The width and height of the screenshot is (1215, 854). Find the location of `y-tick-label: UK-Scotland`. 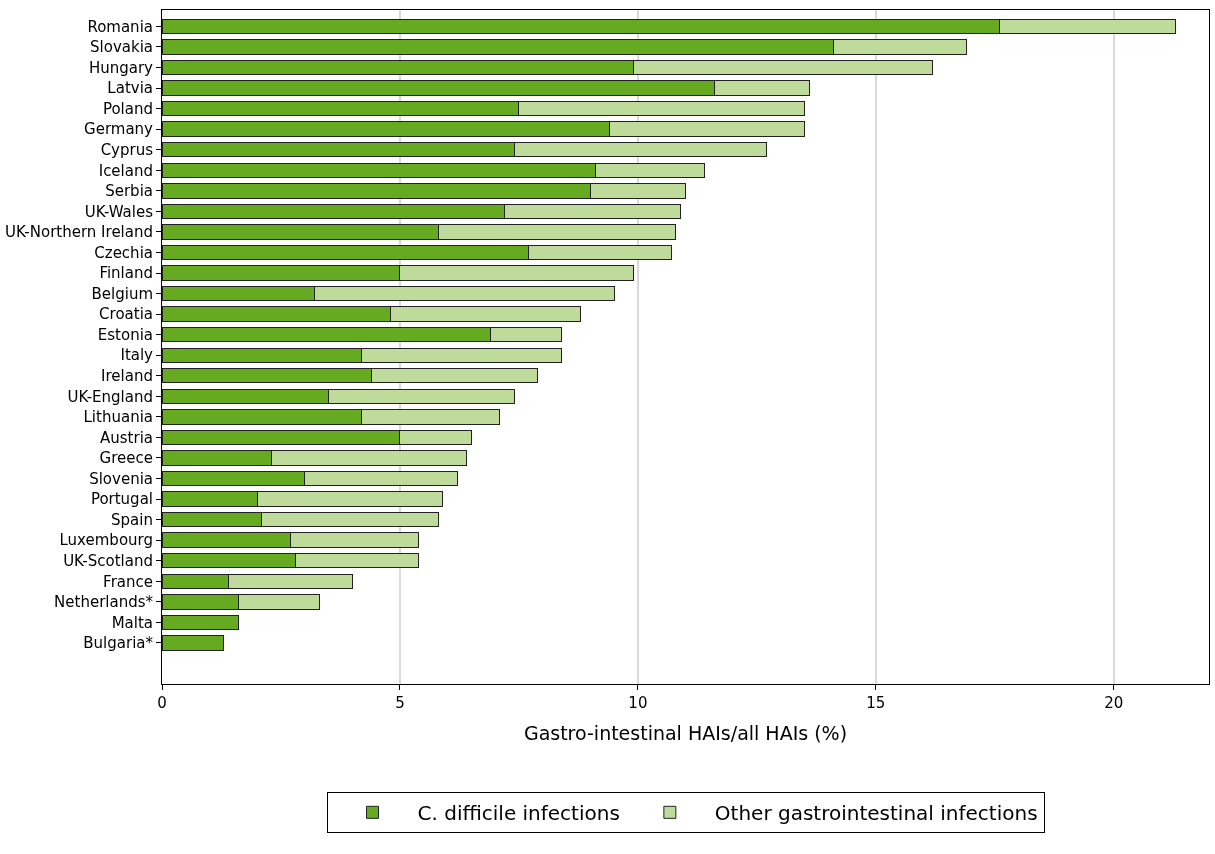

y-tick-label: UK-Scotland is located at coordinates (108, 560).